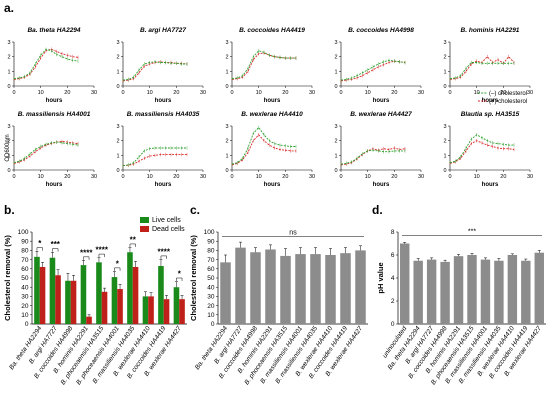 Image resolution: width=550 pixels, height=403 pixels. What do you see at coordinates (393, 232) in the screenshot?
I see `y-tick-label: 8` at bounding box center [393, 232].